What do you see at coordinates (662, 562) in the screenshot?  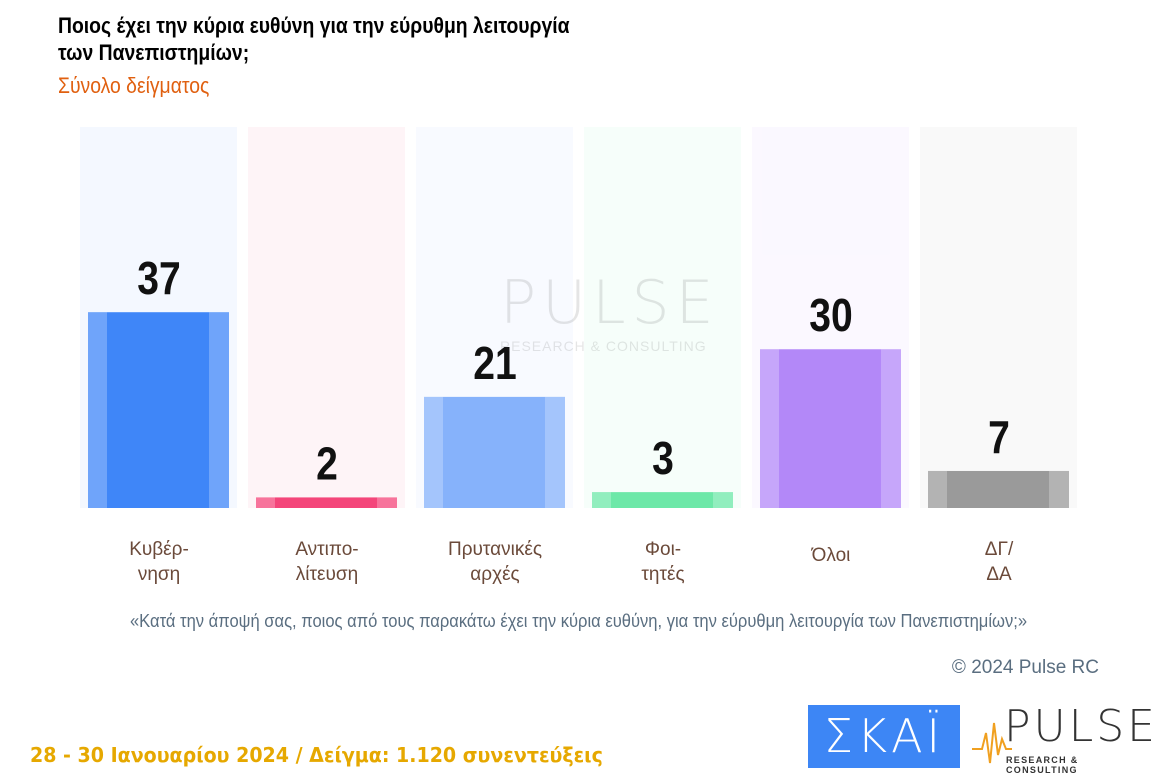 I see `category-label: Φοι-τητές` at bounding box center [662, 562].